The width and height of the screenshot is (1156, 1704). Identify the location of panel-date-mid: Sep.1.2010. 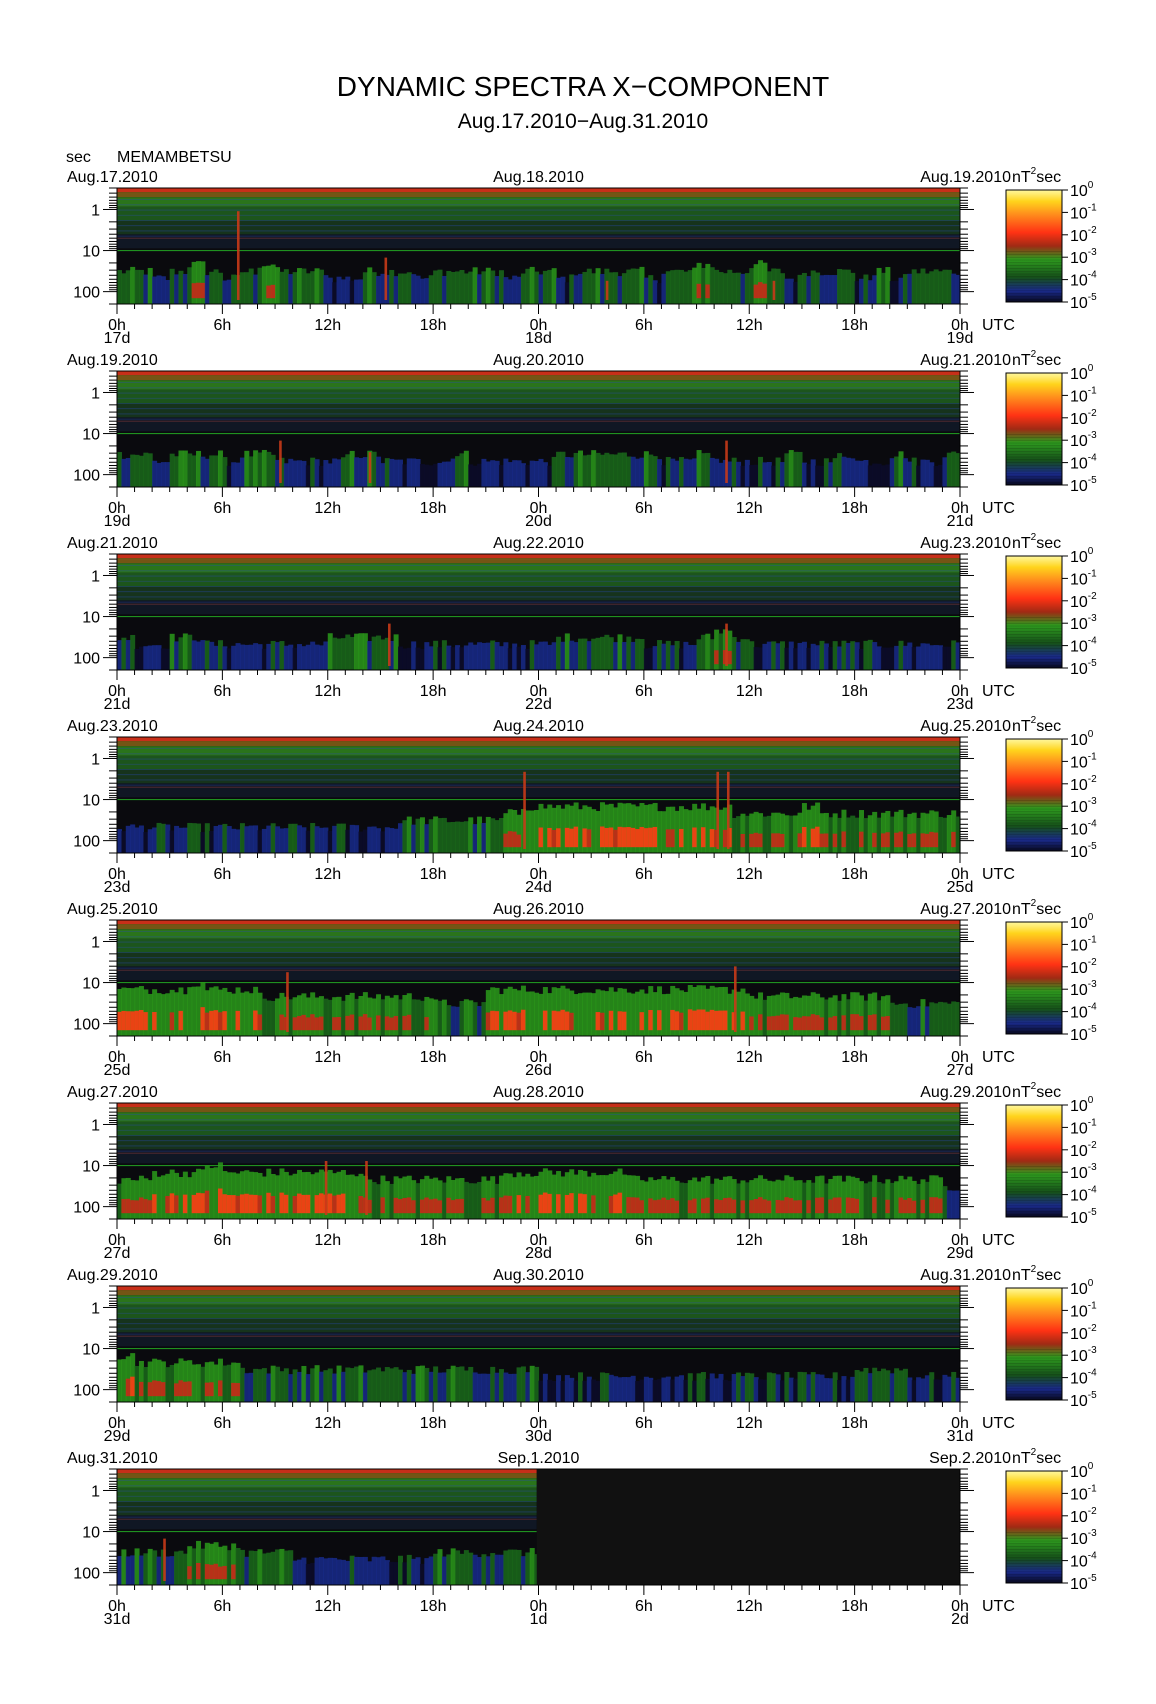
(539, 1458).